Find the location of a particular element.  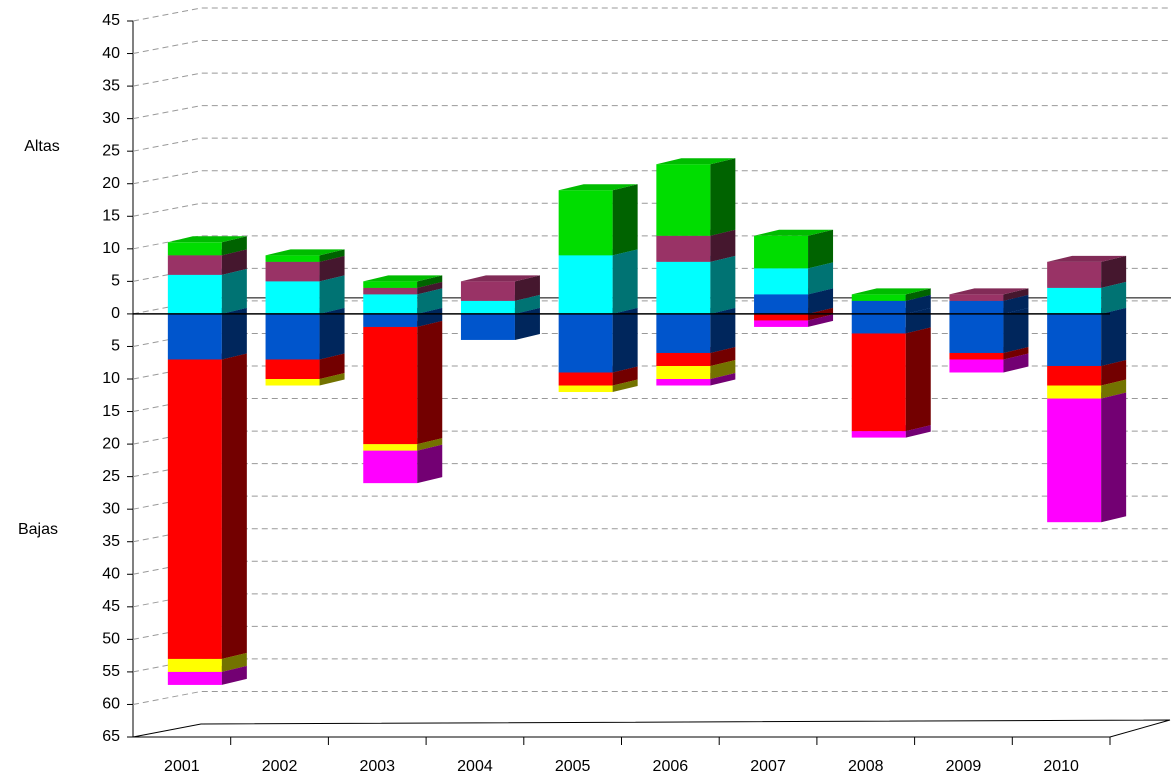

x-tick-label: 2005 is located at coordinates (573, 766).